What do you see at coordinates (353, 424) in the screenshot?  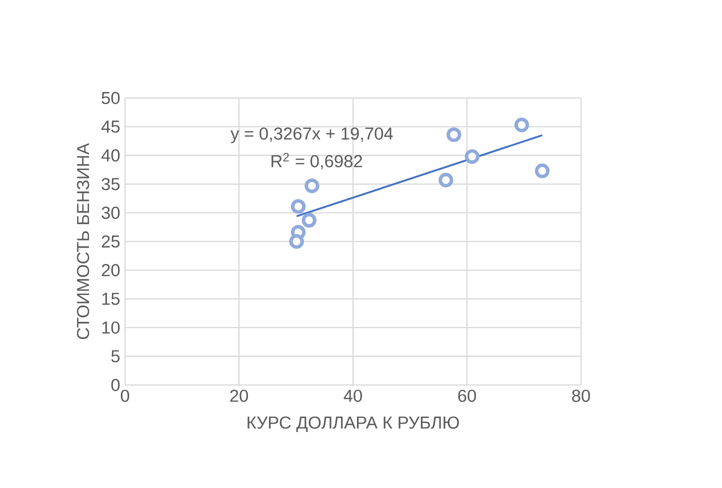 I see `x-axis-title: КУРС ДОЛЛАРА К РУБЛЮ` at bounding box center [353, 424].